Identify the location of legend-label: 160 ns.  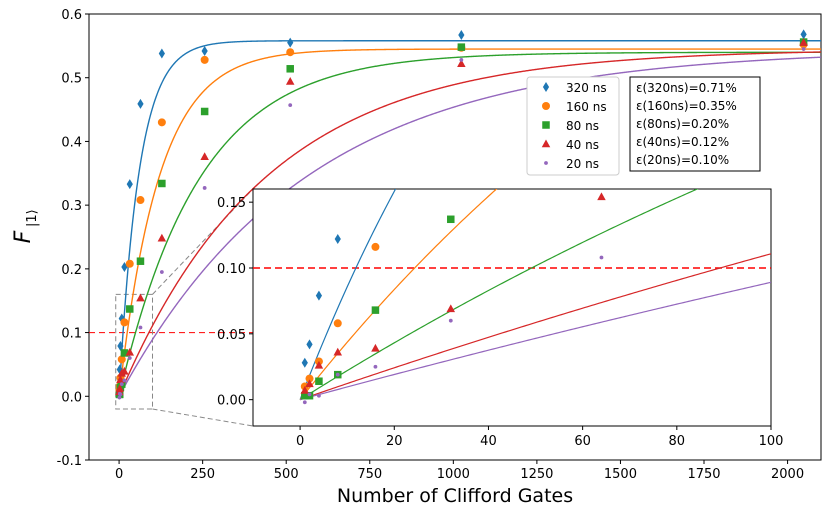
(586, 107).